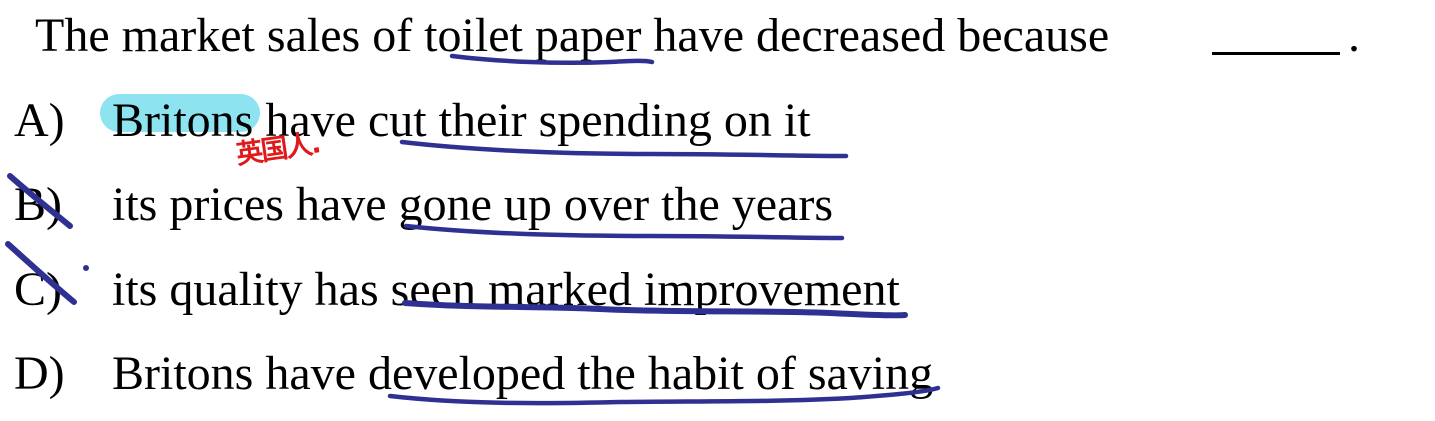  I want to click on pen-dot, so click(86, 268).